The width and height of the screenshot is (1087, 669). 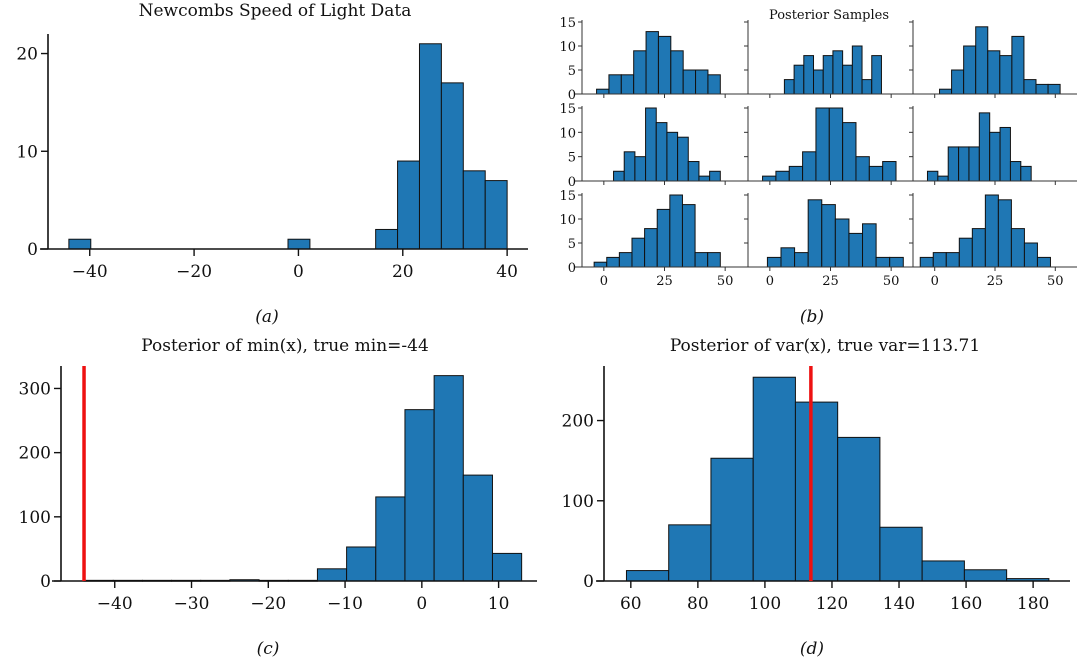 I want to click on panel-d-caption: (d), so click(x=812, y=649).